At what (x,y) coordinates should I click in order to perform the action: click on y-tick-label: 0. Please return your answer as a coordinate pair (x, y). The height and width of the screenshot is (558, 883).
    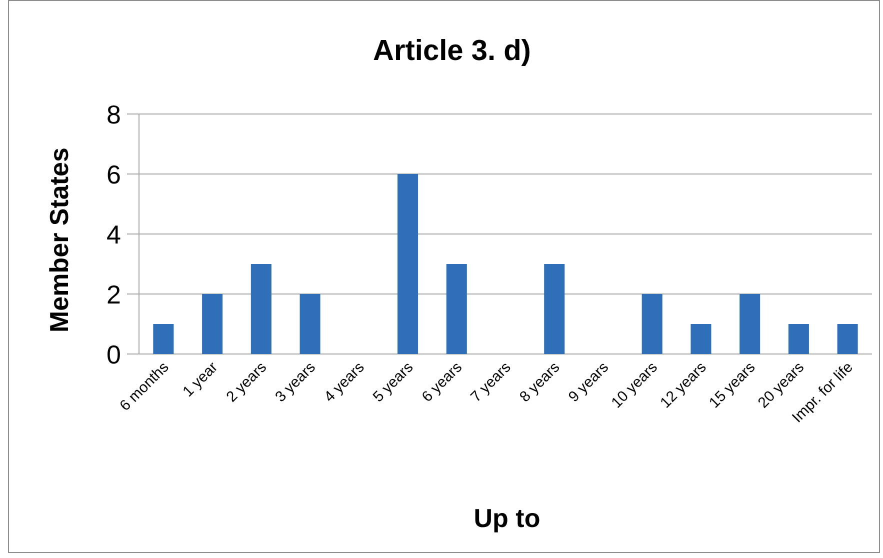
    Looking at the image, I should click on (113, 354).